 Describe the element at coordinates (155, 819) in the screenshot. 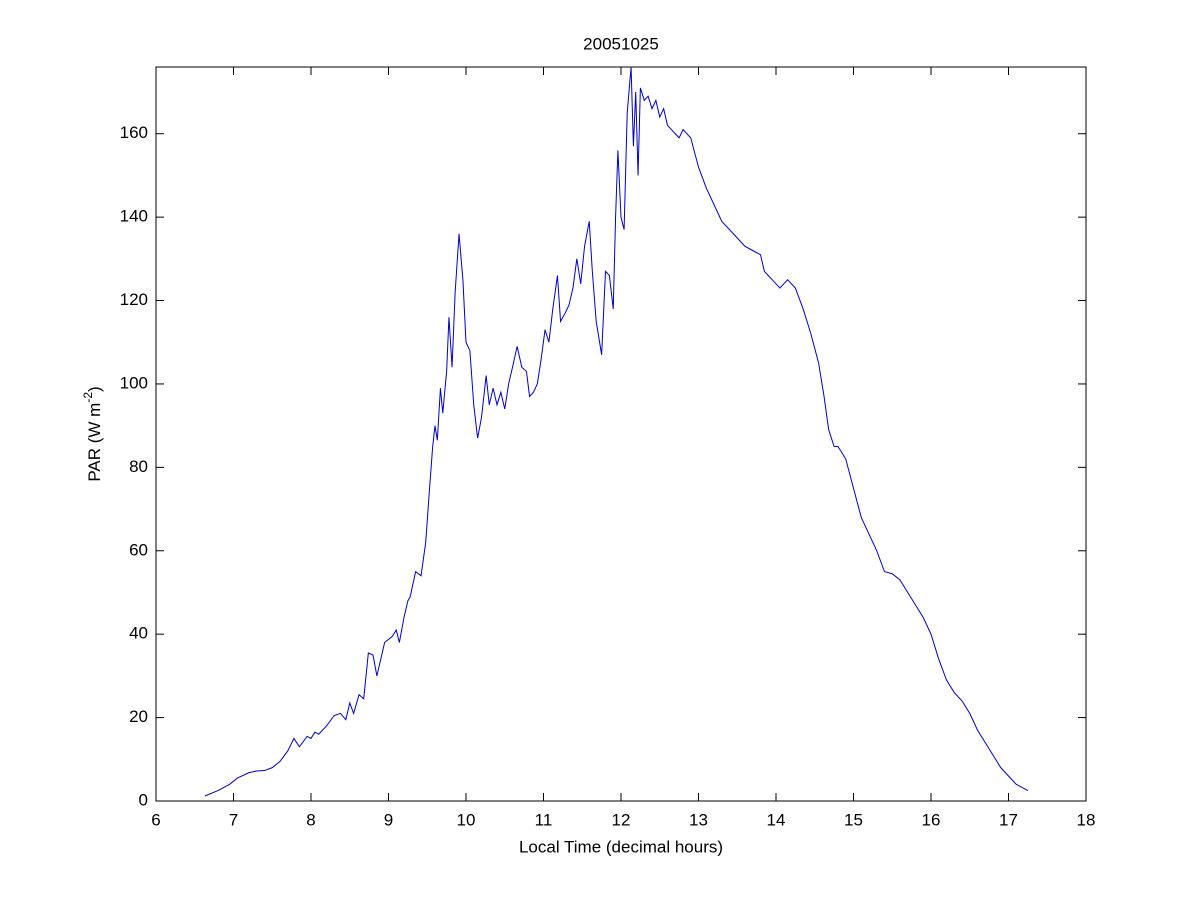

I see `x-tick-label: 6` at that location.